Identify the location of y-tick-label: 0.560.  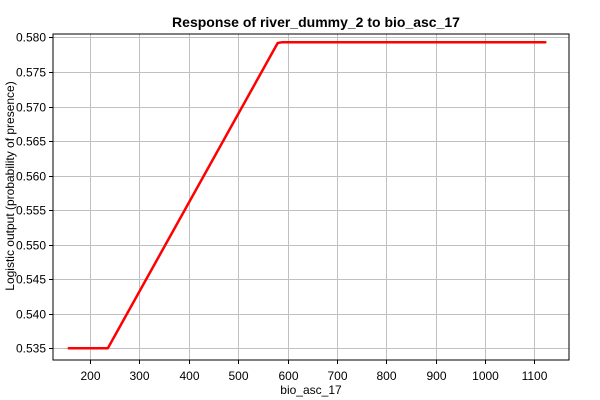
(31, 177).